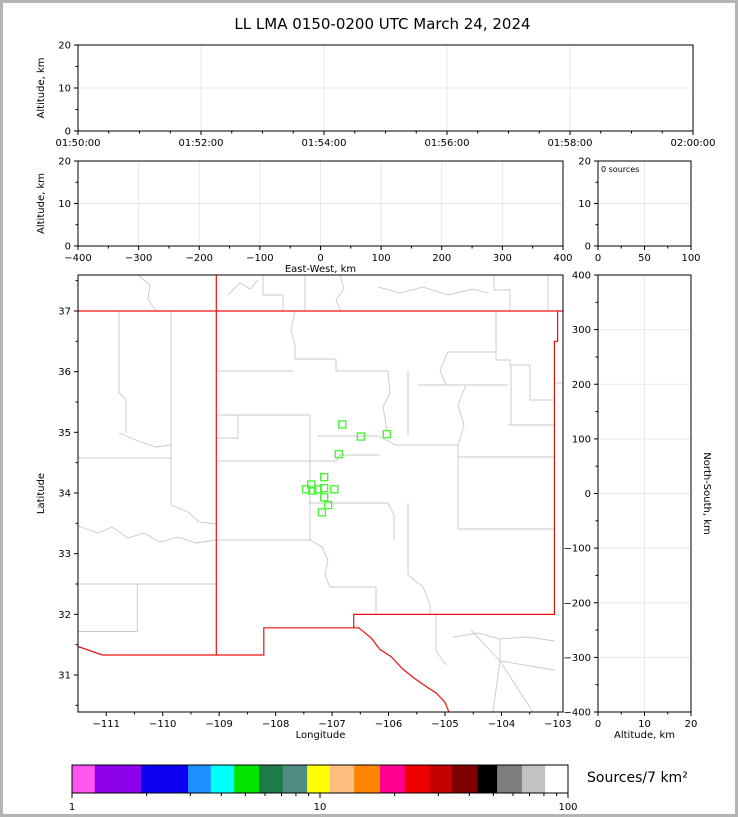  I want to click on y-tick-label: 100, so click(581, 439).